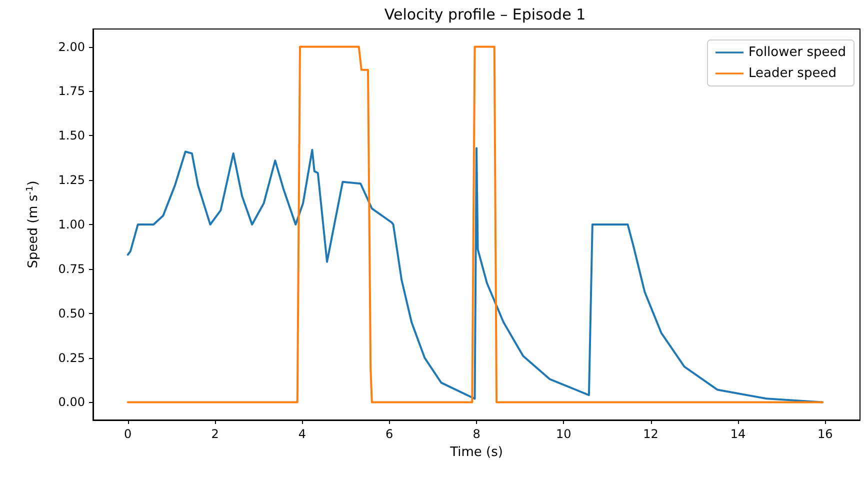 Image resolution: width=864 pixels, height=486 pixels. Describe the element at coordinates (564, 434) in the screenshot. I see `x-tick-label: 10` at that location.